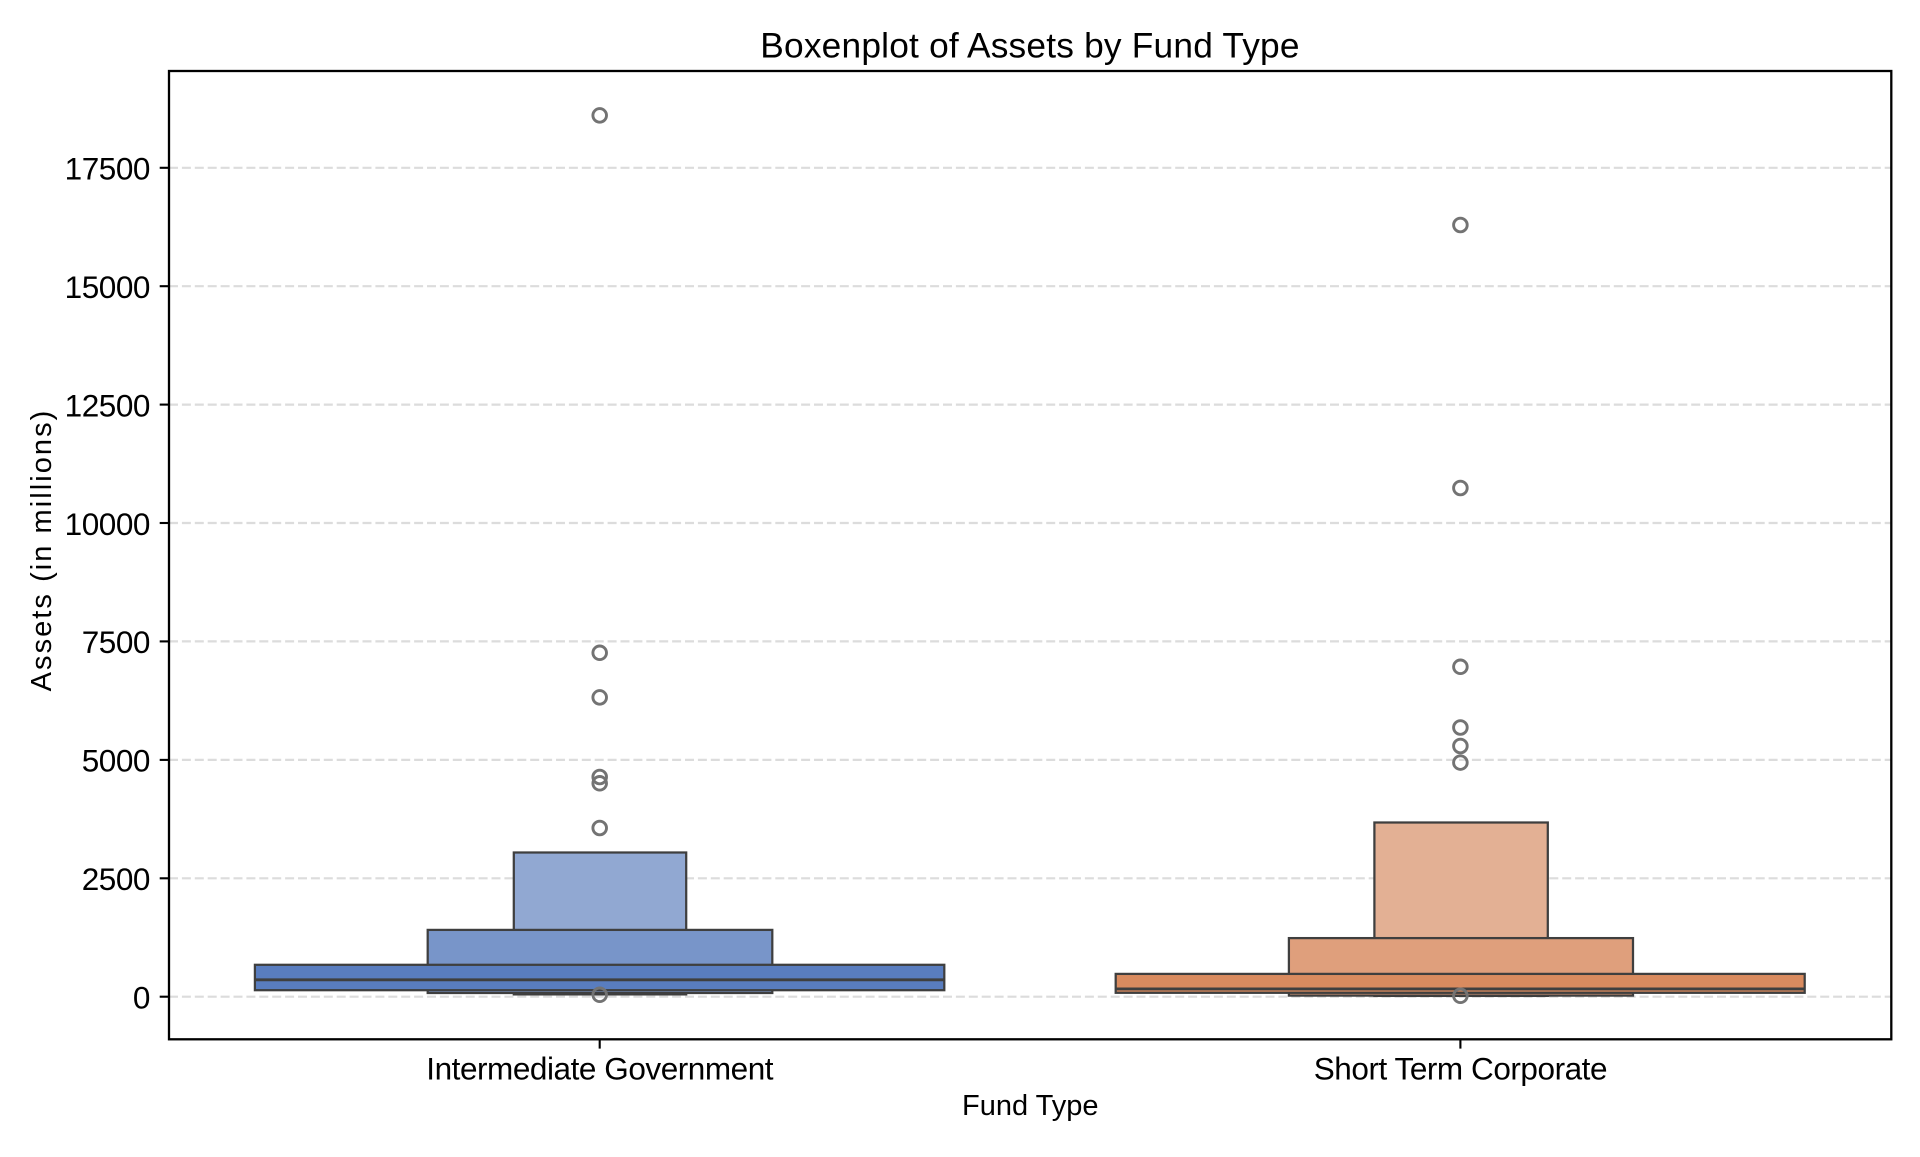  What do you see at coordinates (116, 642) in the screenshot?
I see `svg-text: 7500` at bounding box center [116, 642].